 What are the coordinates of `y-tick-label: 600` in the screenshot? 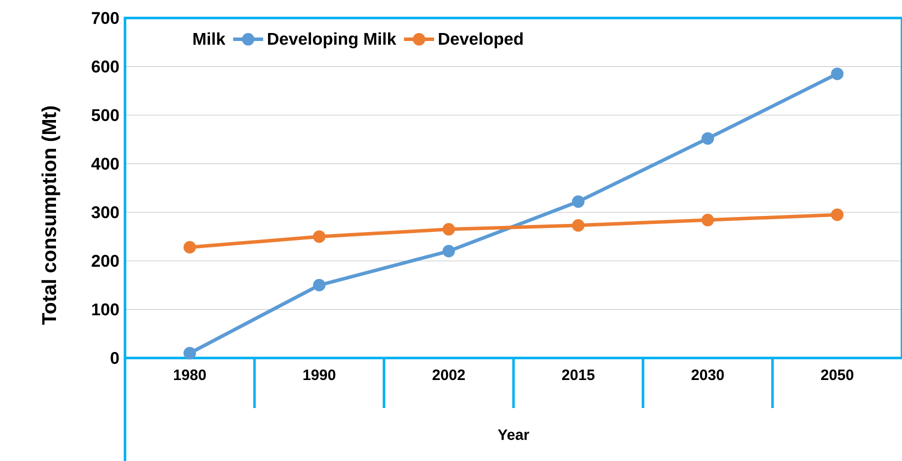 It's located at (105, 66).